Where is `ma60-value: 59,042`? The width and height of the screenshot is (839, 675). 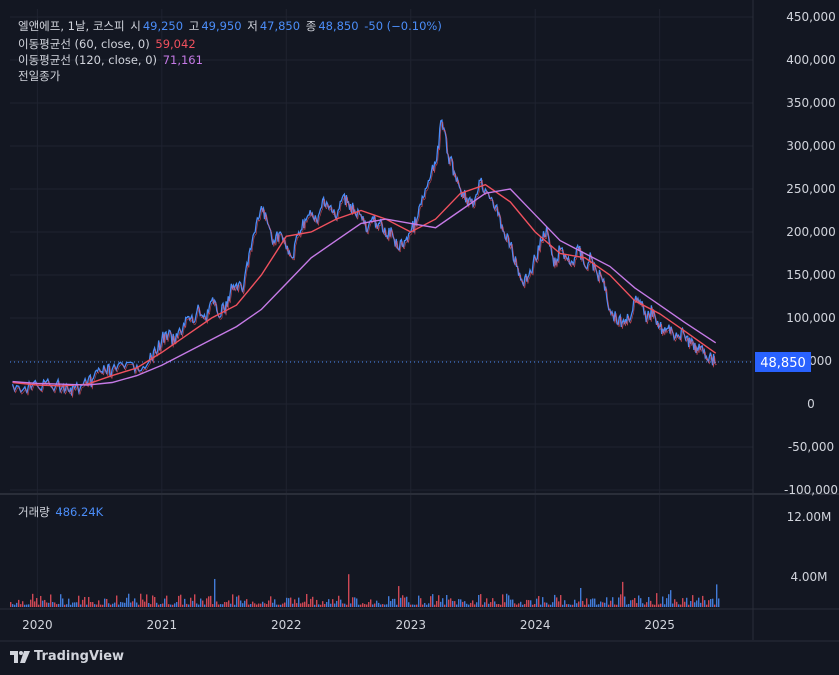 ma60-value: 59,042 is located at coordinates (175, 44).